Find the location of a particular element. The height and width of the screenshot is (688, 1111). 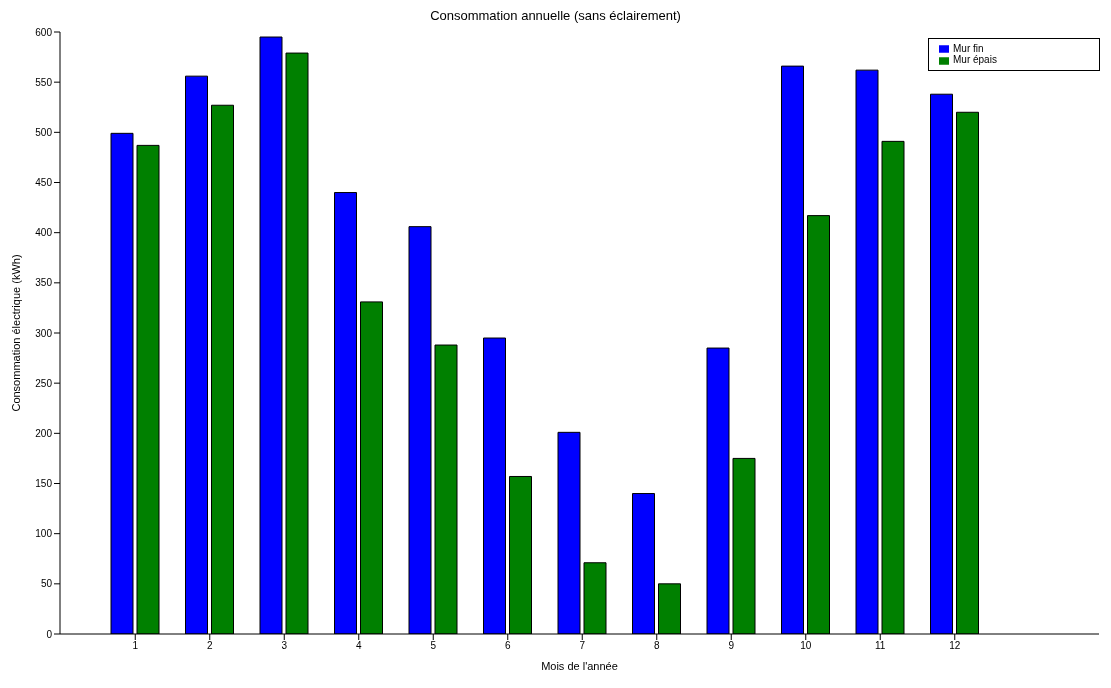

x-tick-label: 2 is located at coordinates (209, 646).